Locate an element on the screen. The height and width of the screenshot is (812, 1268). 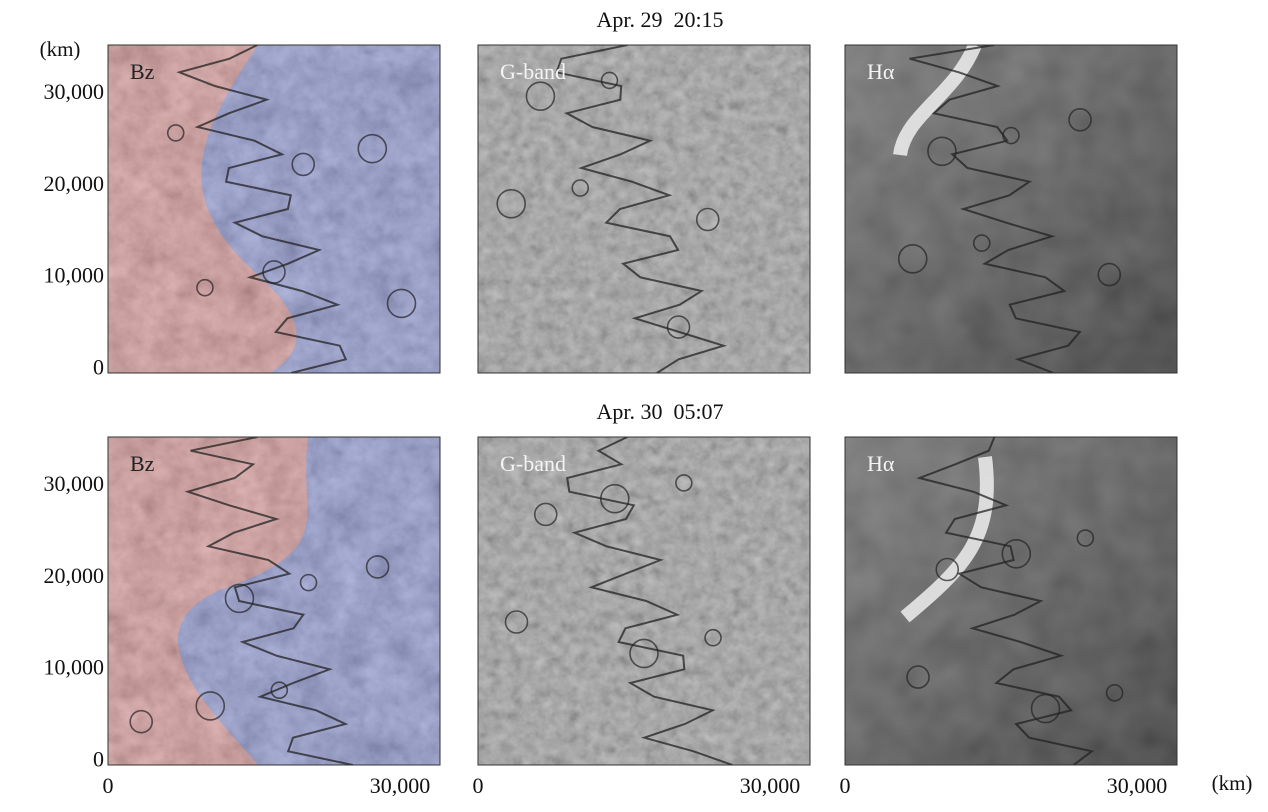
row-title: Apr. 29 20:15 is located at coordinates (659, 19).